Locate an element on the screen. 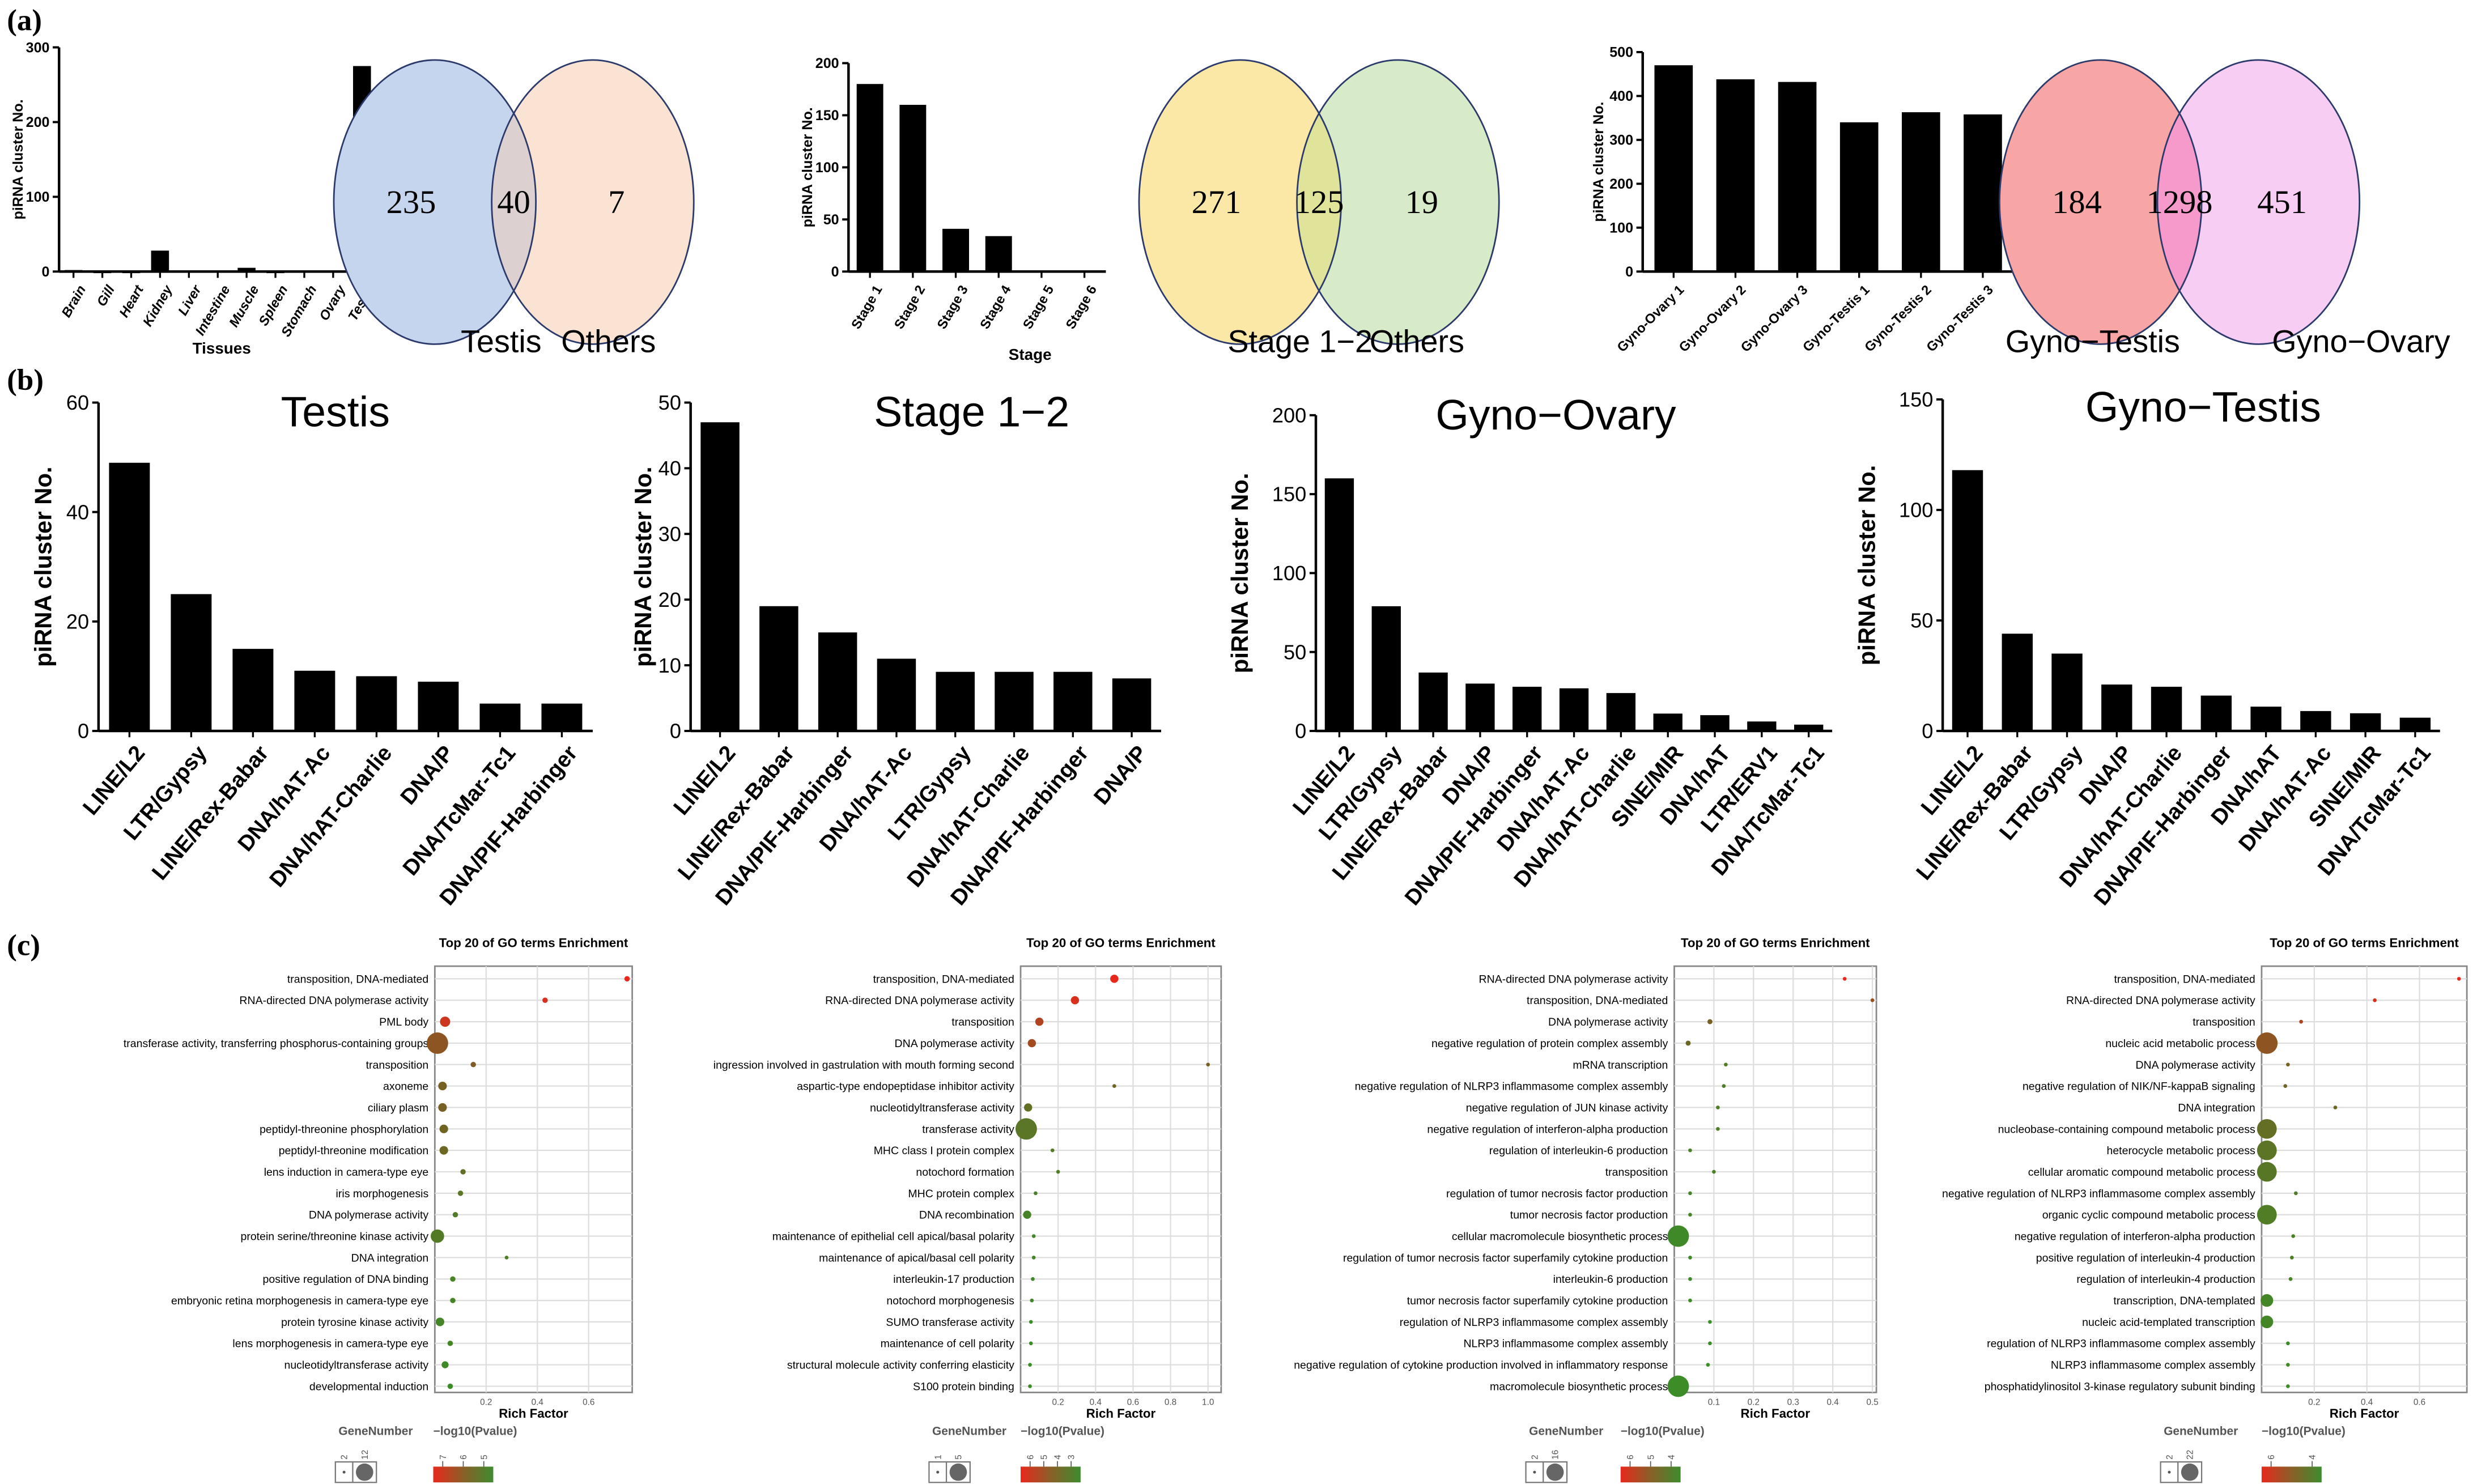  x-tick-label: Stage 1 is located at coordinates (867, 307).